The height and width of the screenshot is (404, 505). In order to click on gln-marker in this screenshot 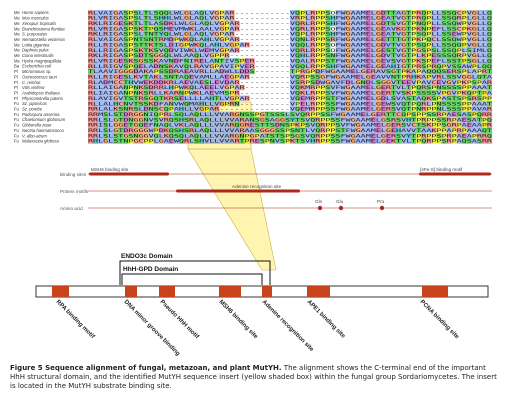, I will do `click(320, 208)`.